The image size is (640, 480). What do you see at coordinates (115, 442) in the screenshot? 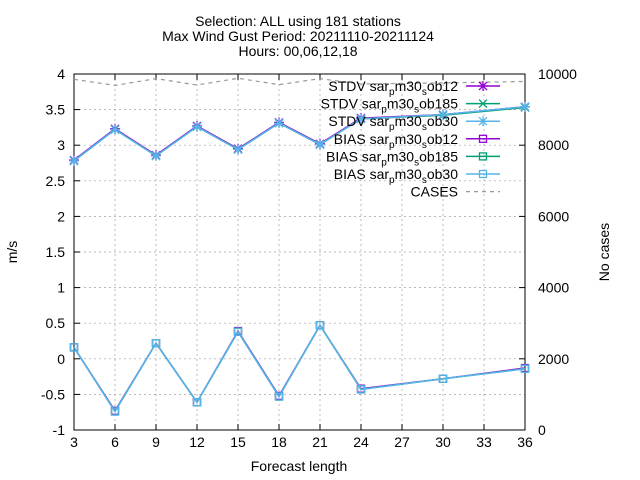
I see `x-tick-label: 6` at bounding box center [115, 442].